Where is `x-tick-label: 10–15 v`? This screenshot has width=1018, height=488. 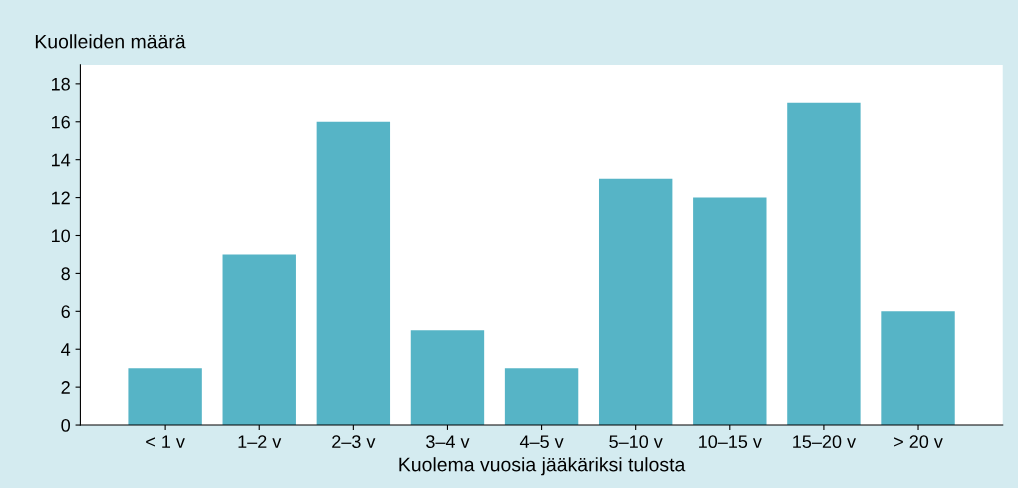
x-tick-label: 10–15 v is located at coordinates (730, 442).